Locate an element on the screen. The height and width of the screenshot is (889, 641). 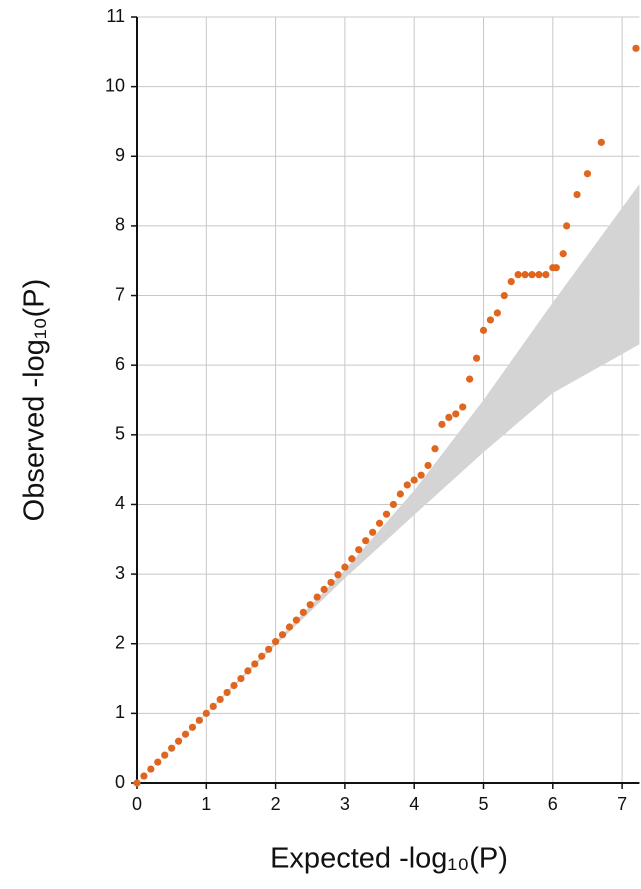
x-axis-title: Expected -log₁₀(P) is located at coordinates (389, 859).